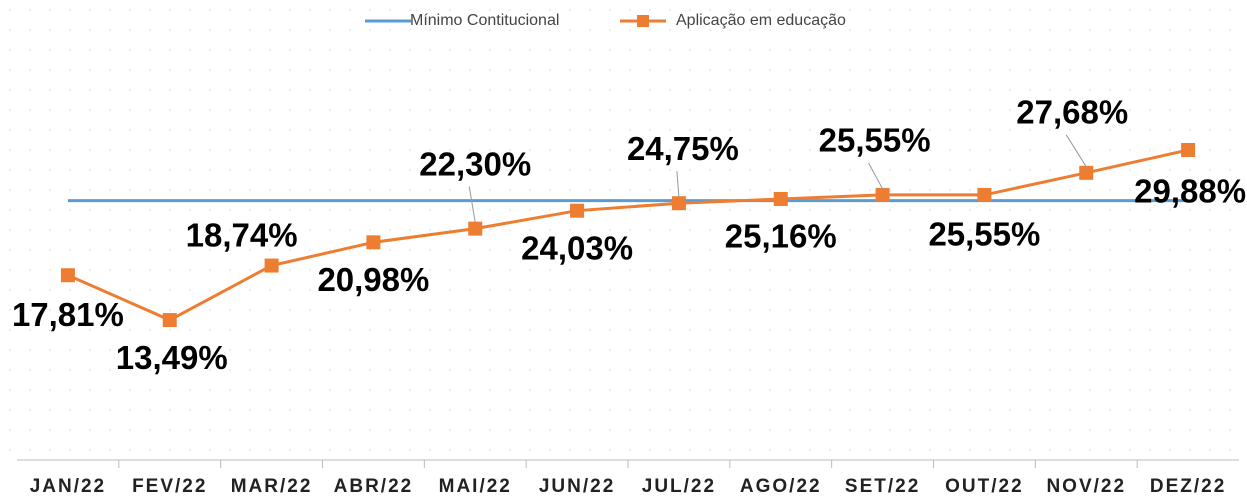 Image resolution: width=1247 pixels, height=497 pixels. I want to click on legend-label: Mínimo Contitucional, so click(484, 20).